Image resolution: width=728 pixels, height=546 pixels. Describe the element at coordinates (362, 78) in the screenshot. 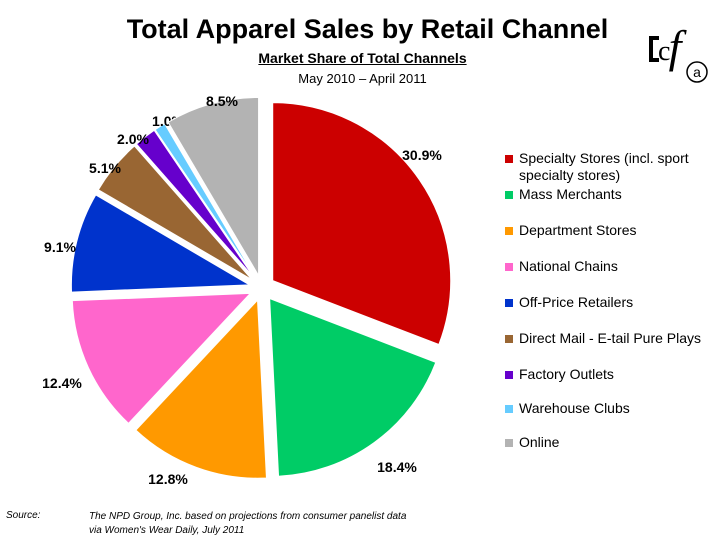

I see `date-range: May 2010 – April 2011` at that location.